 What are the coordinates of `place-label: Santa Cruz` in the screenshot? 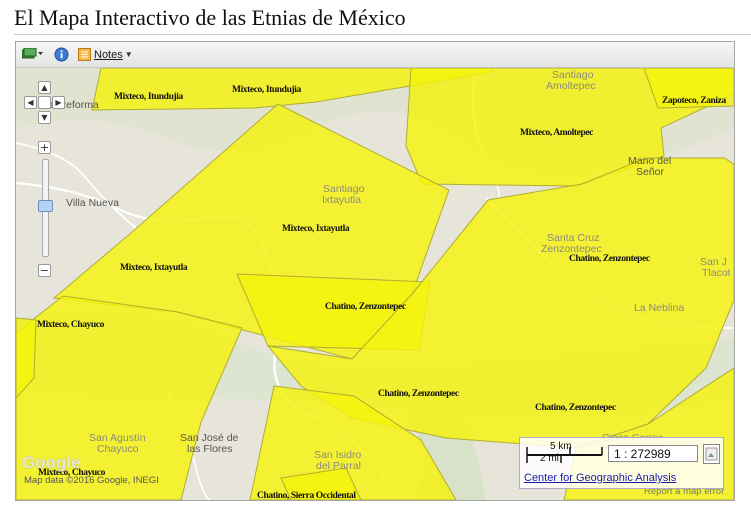 It's located at (573, 238).